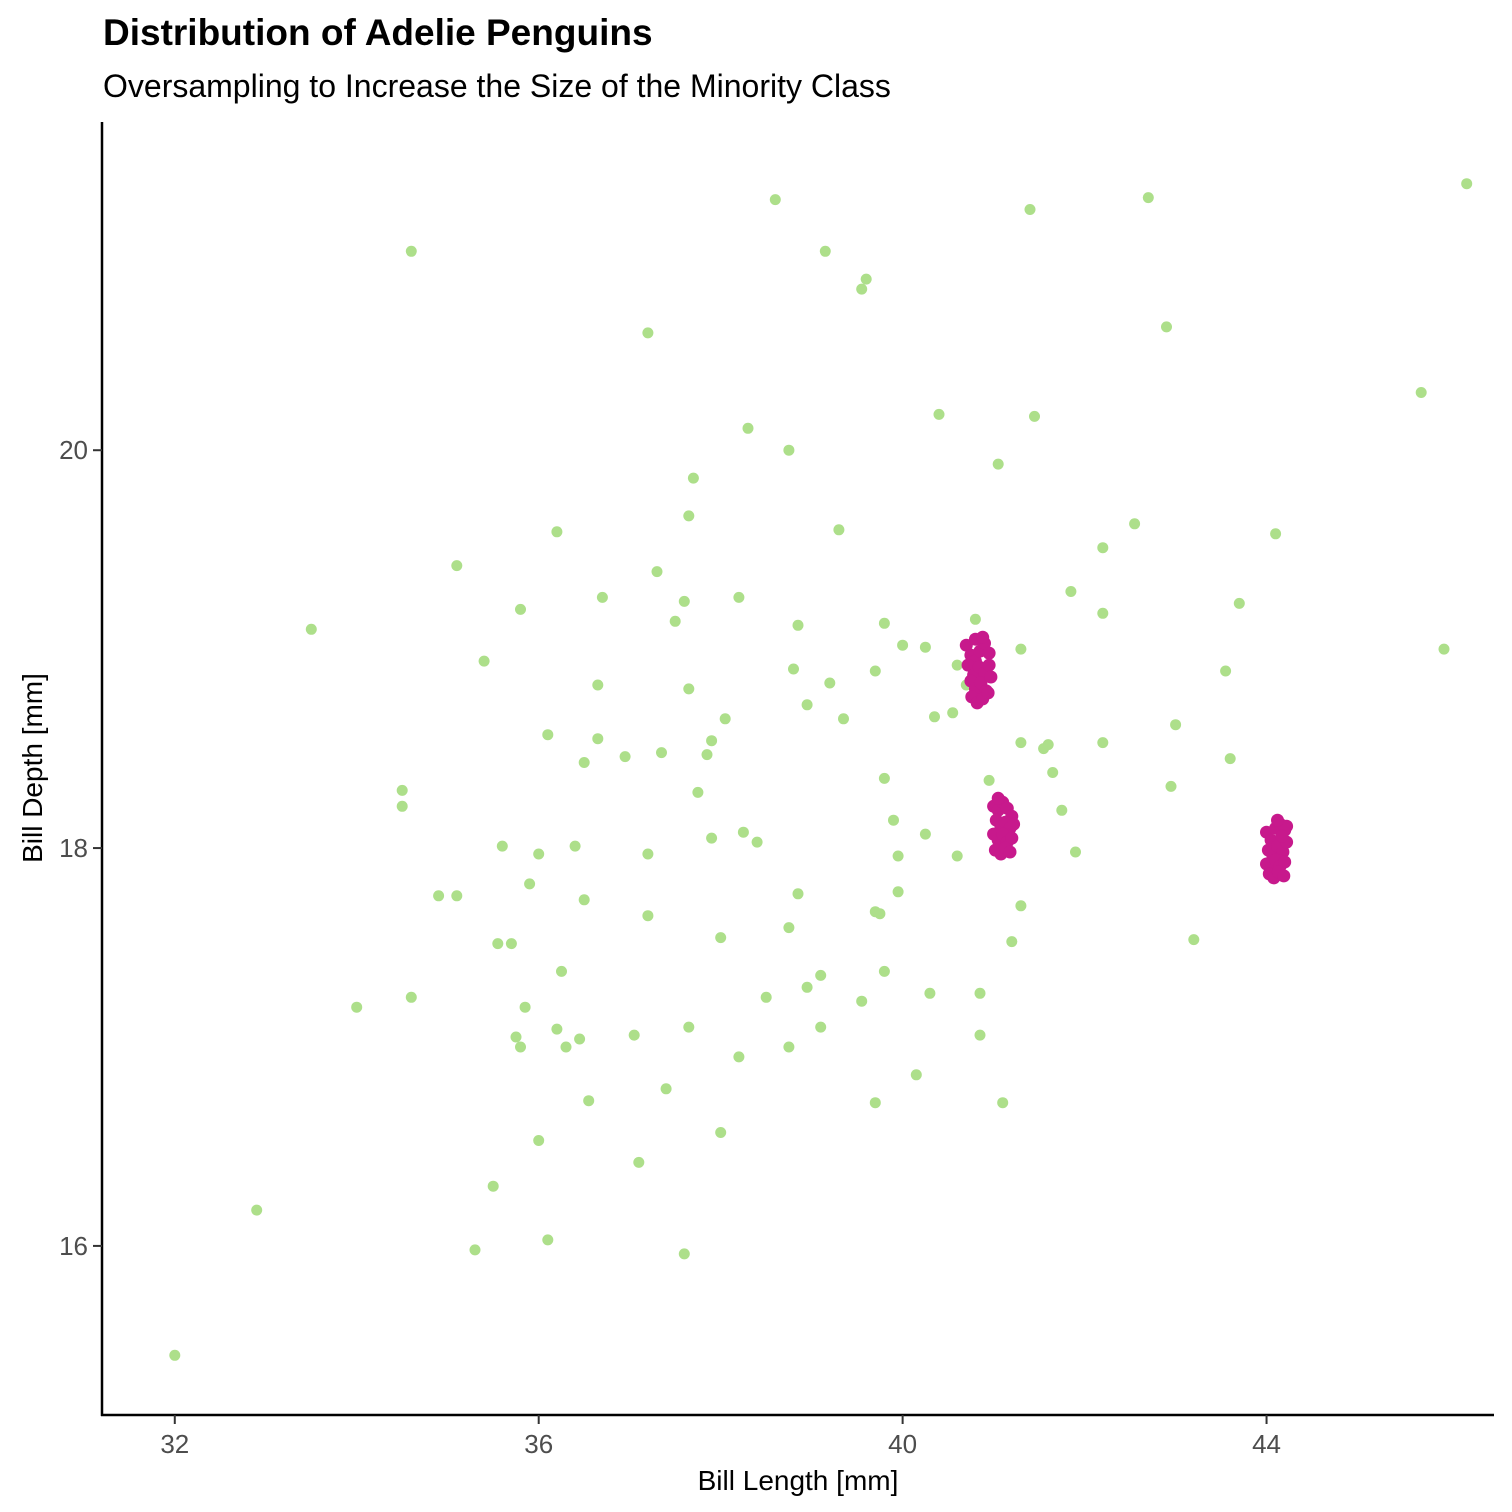 The height and width of the screenshot is (1512, 1512). I want to click on y-axis-title: Bill Depth [mm], so click(32, 768).